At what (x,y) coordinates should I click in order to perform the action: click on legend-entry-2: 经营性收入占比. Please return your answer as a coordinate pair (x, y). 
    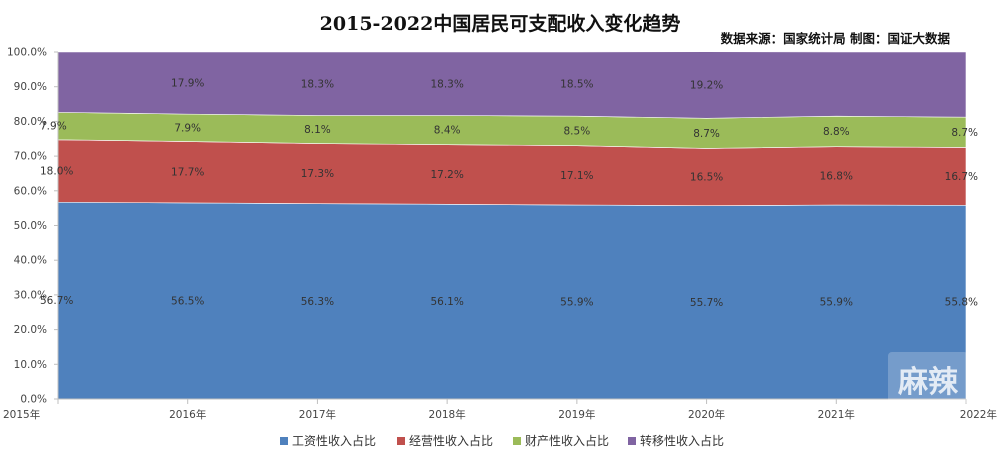
    Looking at the image, I should click on (451, 440).